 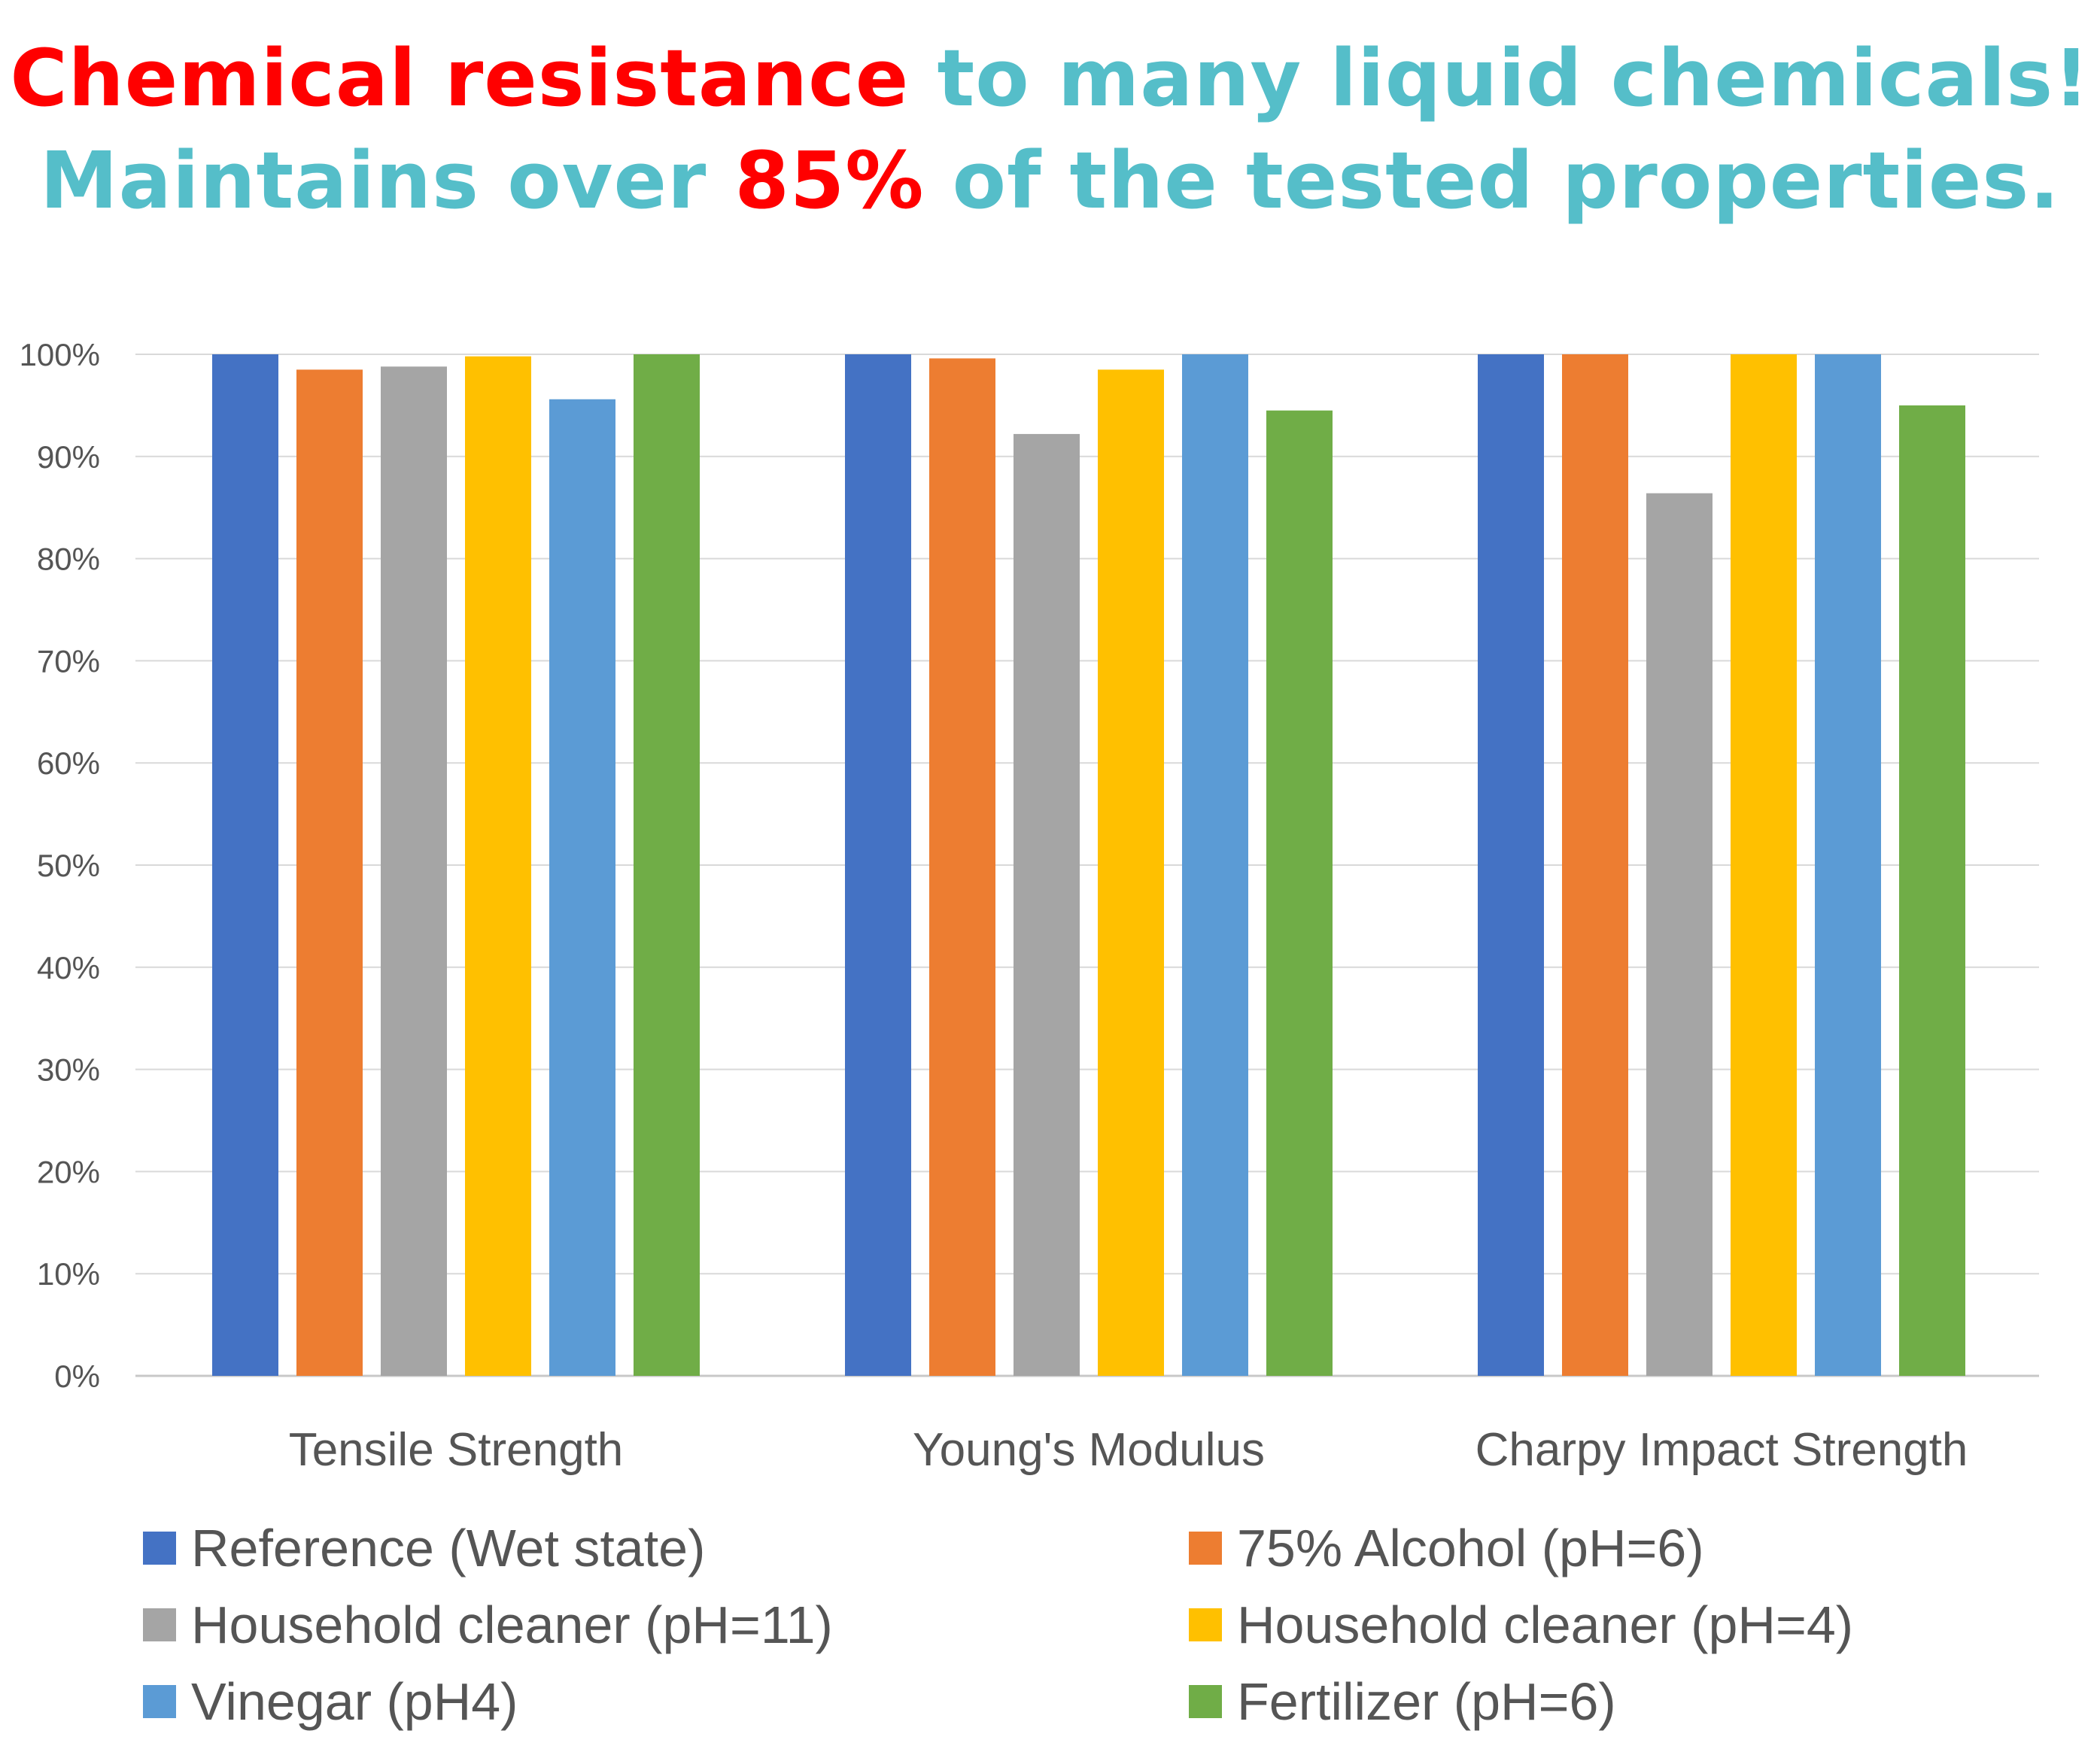 I want to click on x-category-label: Charpy Impact Strength, so click(x=1721, y=1450).